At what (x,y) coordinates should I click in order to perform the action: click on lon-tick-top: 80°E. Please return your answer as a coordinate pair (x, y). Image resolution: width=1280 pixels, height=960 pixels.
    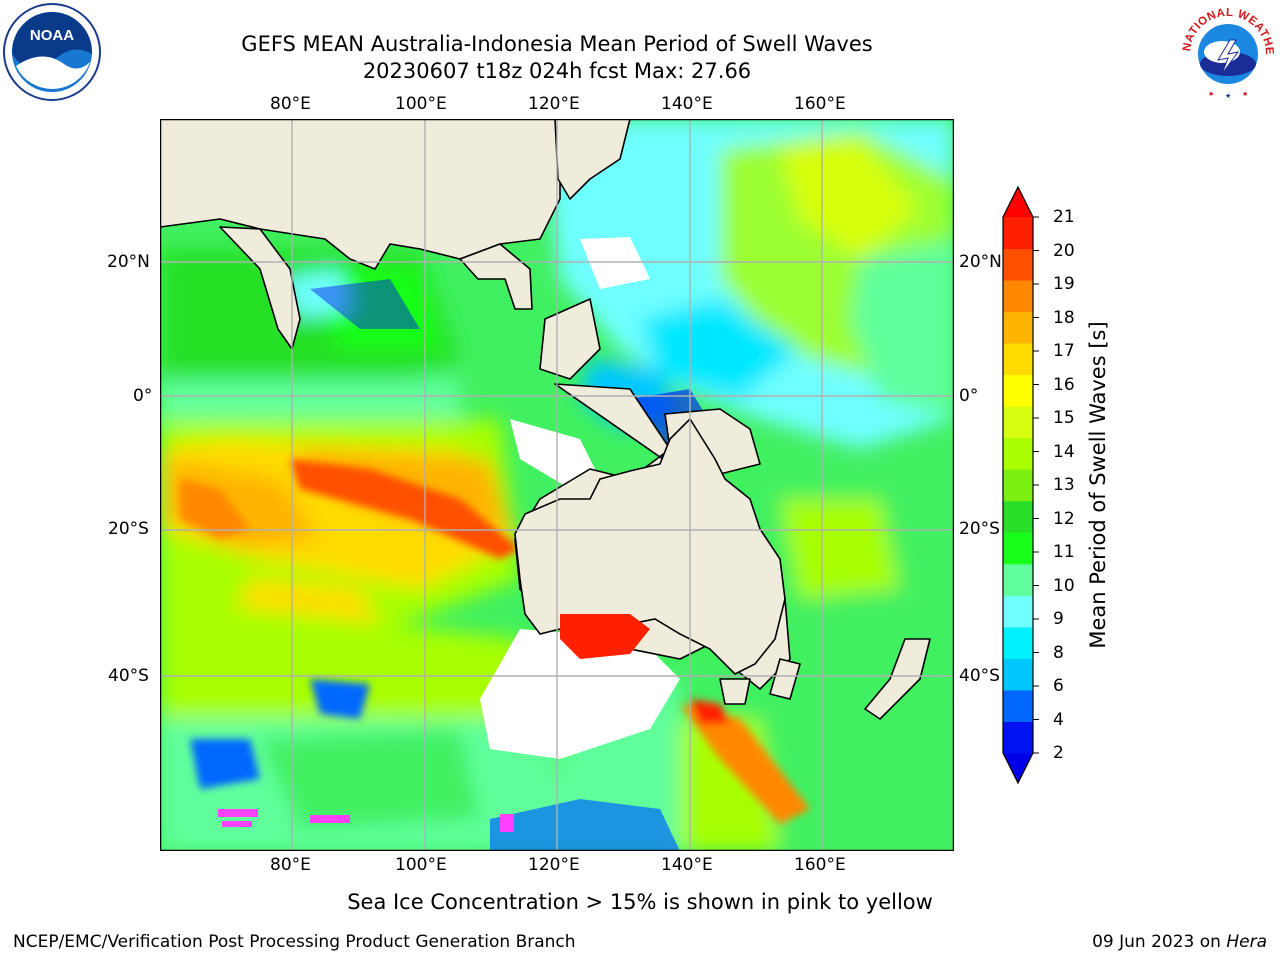
    Looking at the image, I should click on (290, 104).